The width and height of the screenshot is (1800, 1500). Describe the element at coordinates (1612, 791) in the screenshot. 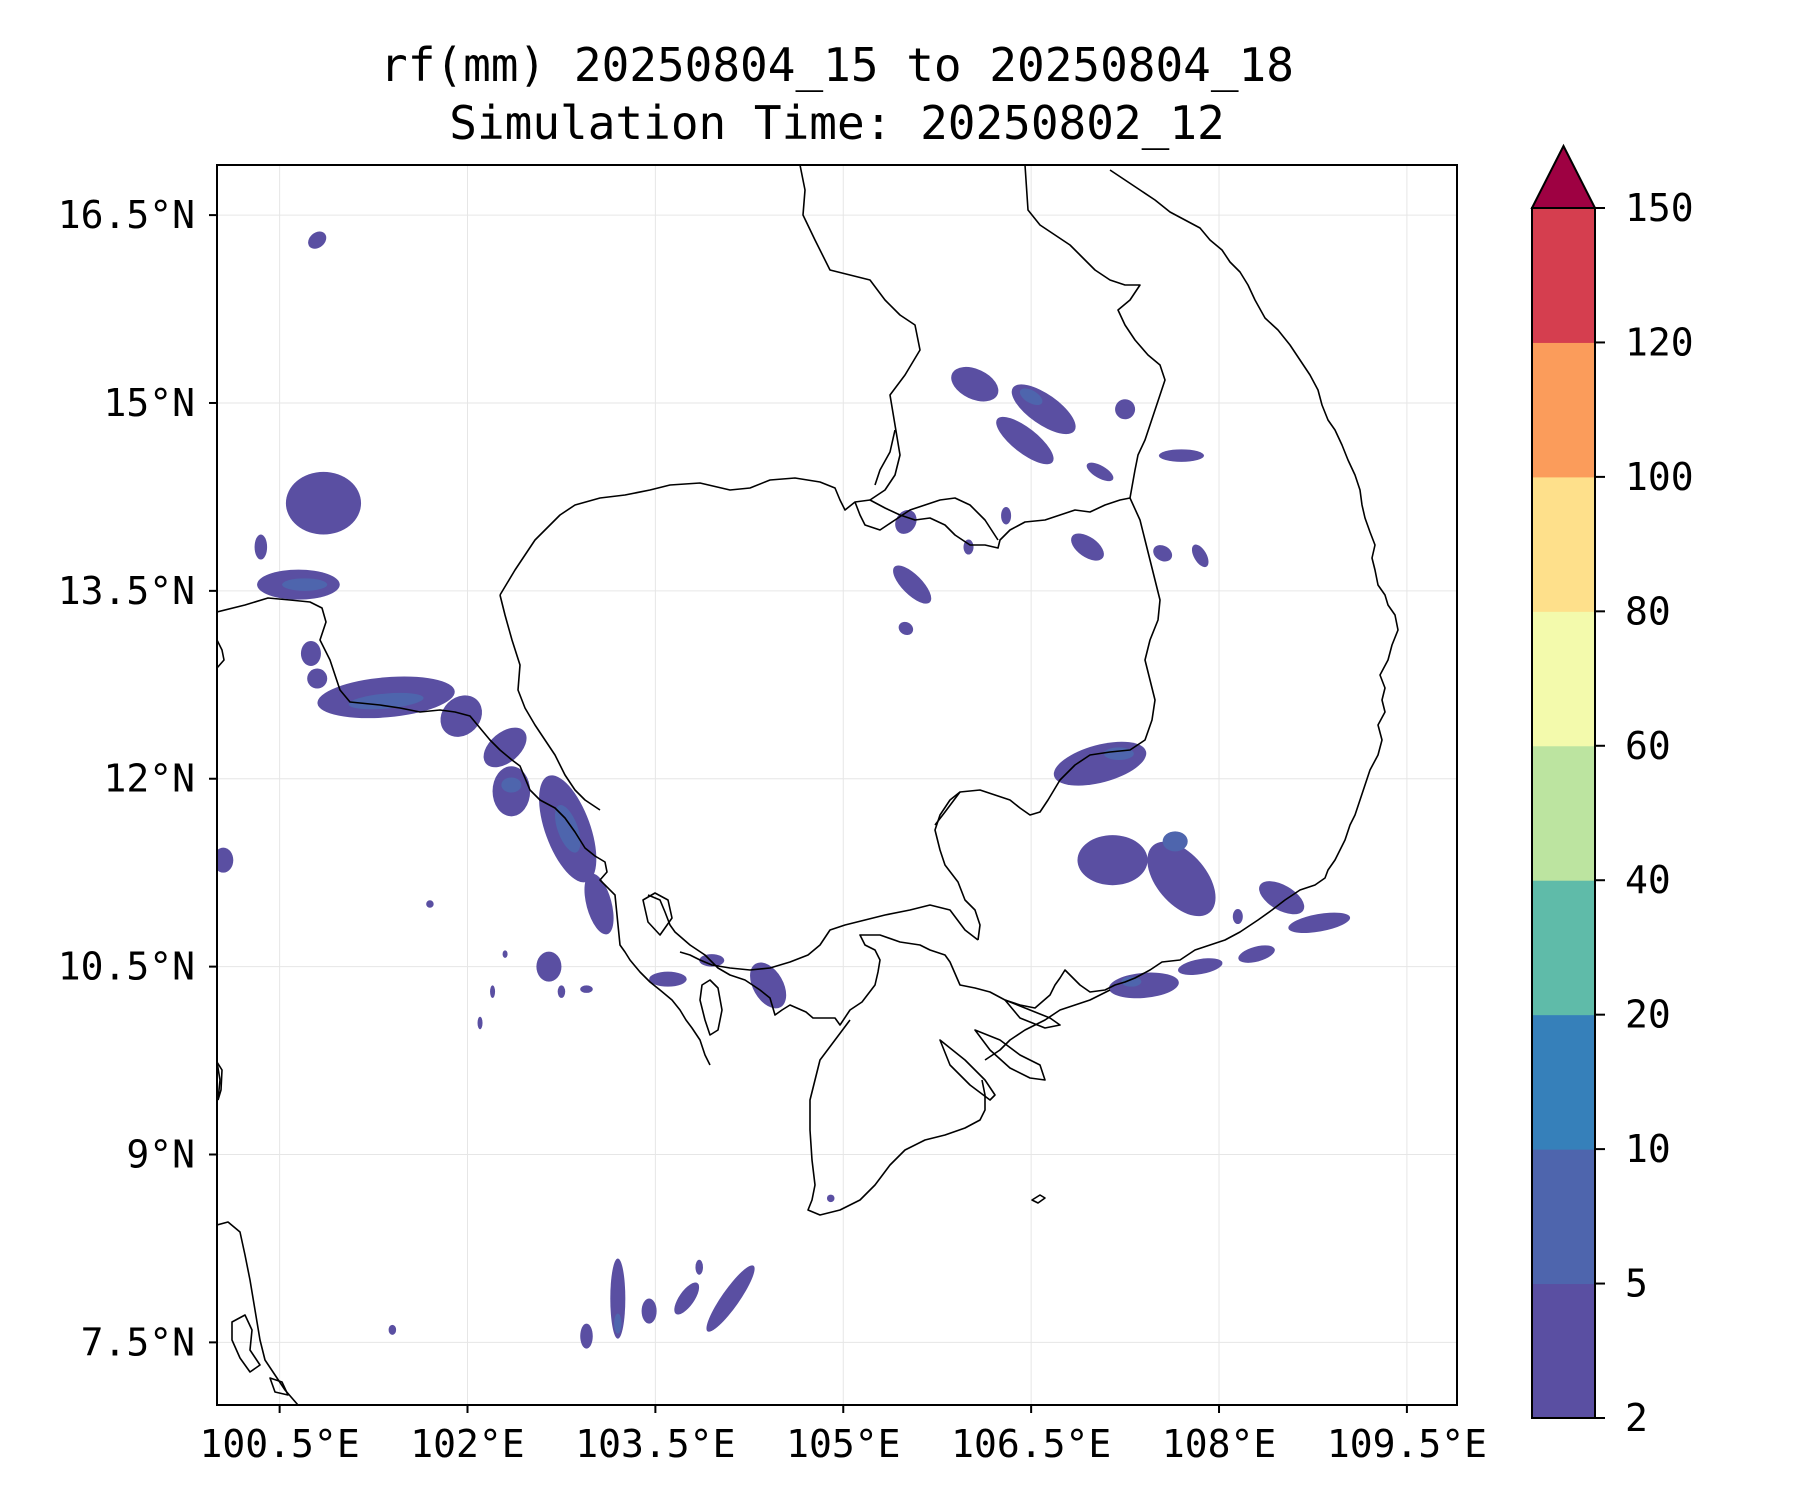

I see `colorbar: 2 5 10 20 40 60 80 100 120 150` at that location.